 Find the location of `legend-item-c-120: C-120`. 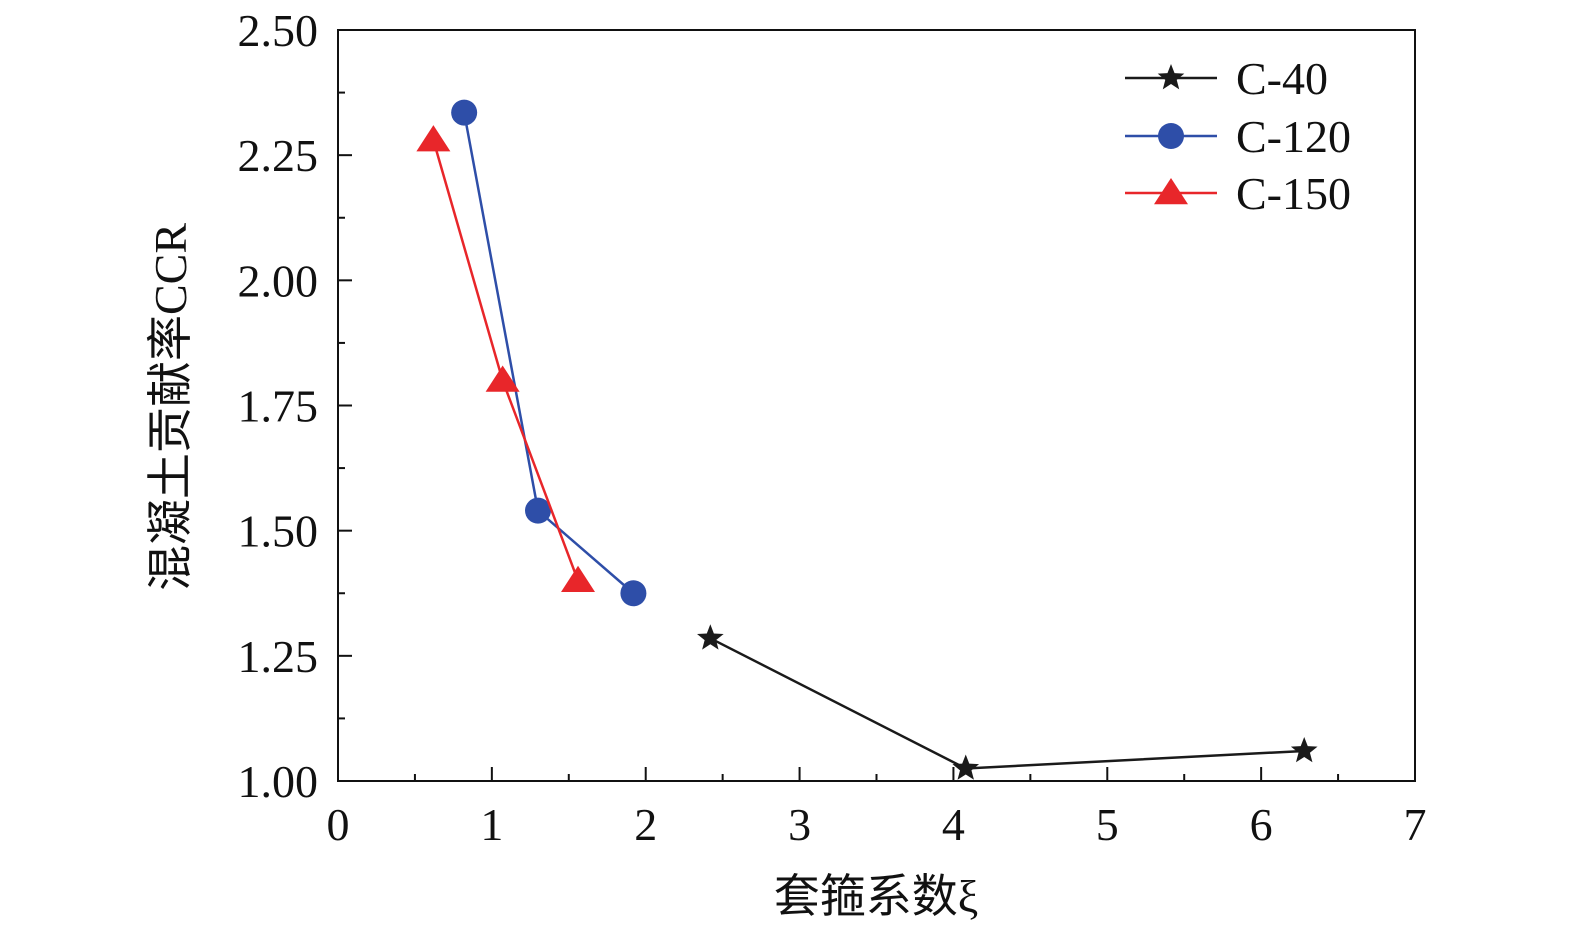

legend-item-c-120: C-120 is located at coordinates (1238, 136).